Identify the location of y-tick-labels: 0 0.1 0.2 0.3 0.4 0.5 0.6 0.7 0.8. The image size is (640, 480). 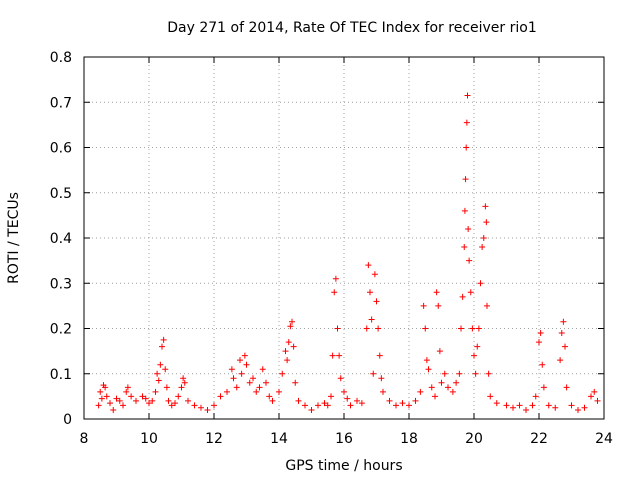
(61, 239).